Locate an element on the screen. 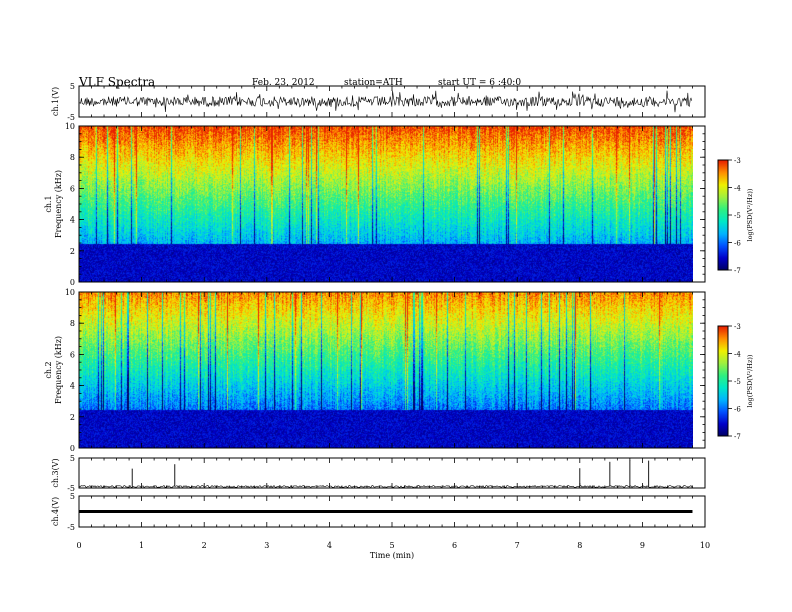 Image resolution: width=792 pixels, height=612 pixels. date-label: Feb. 23, 2012 is located at coordinates (283, 83).